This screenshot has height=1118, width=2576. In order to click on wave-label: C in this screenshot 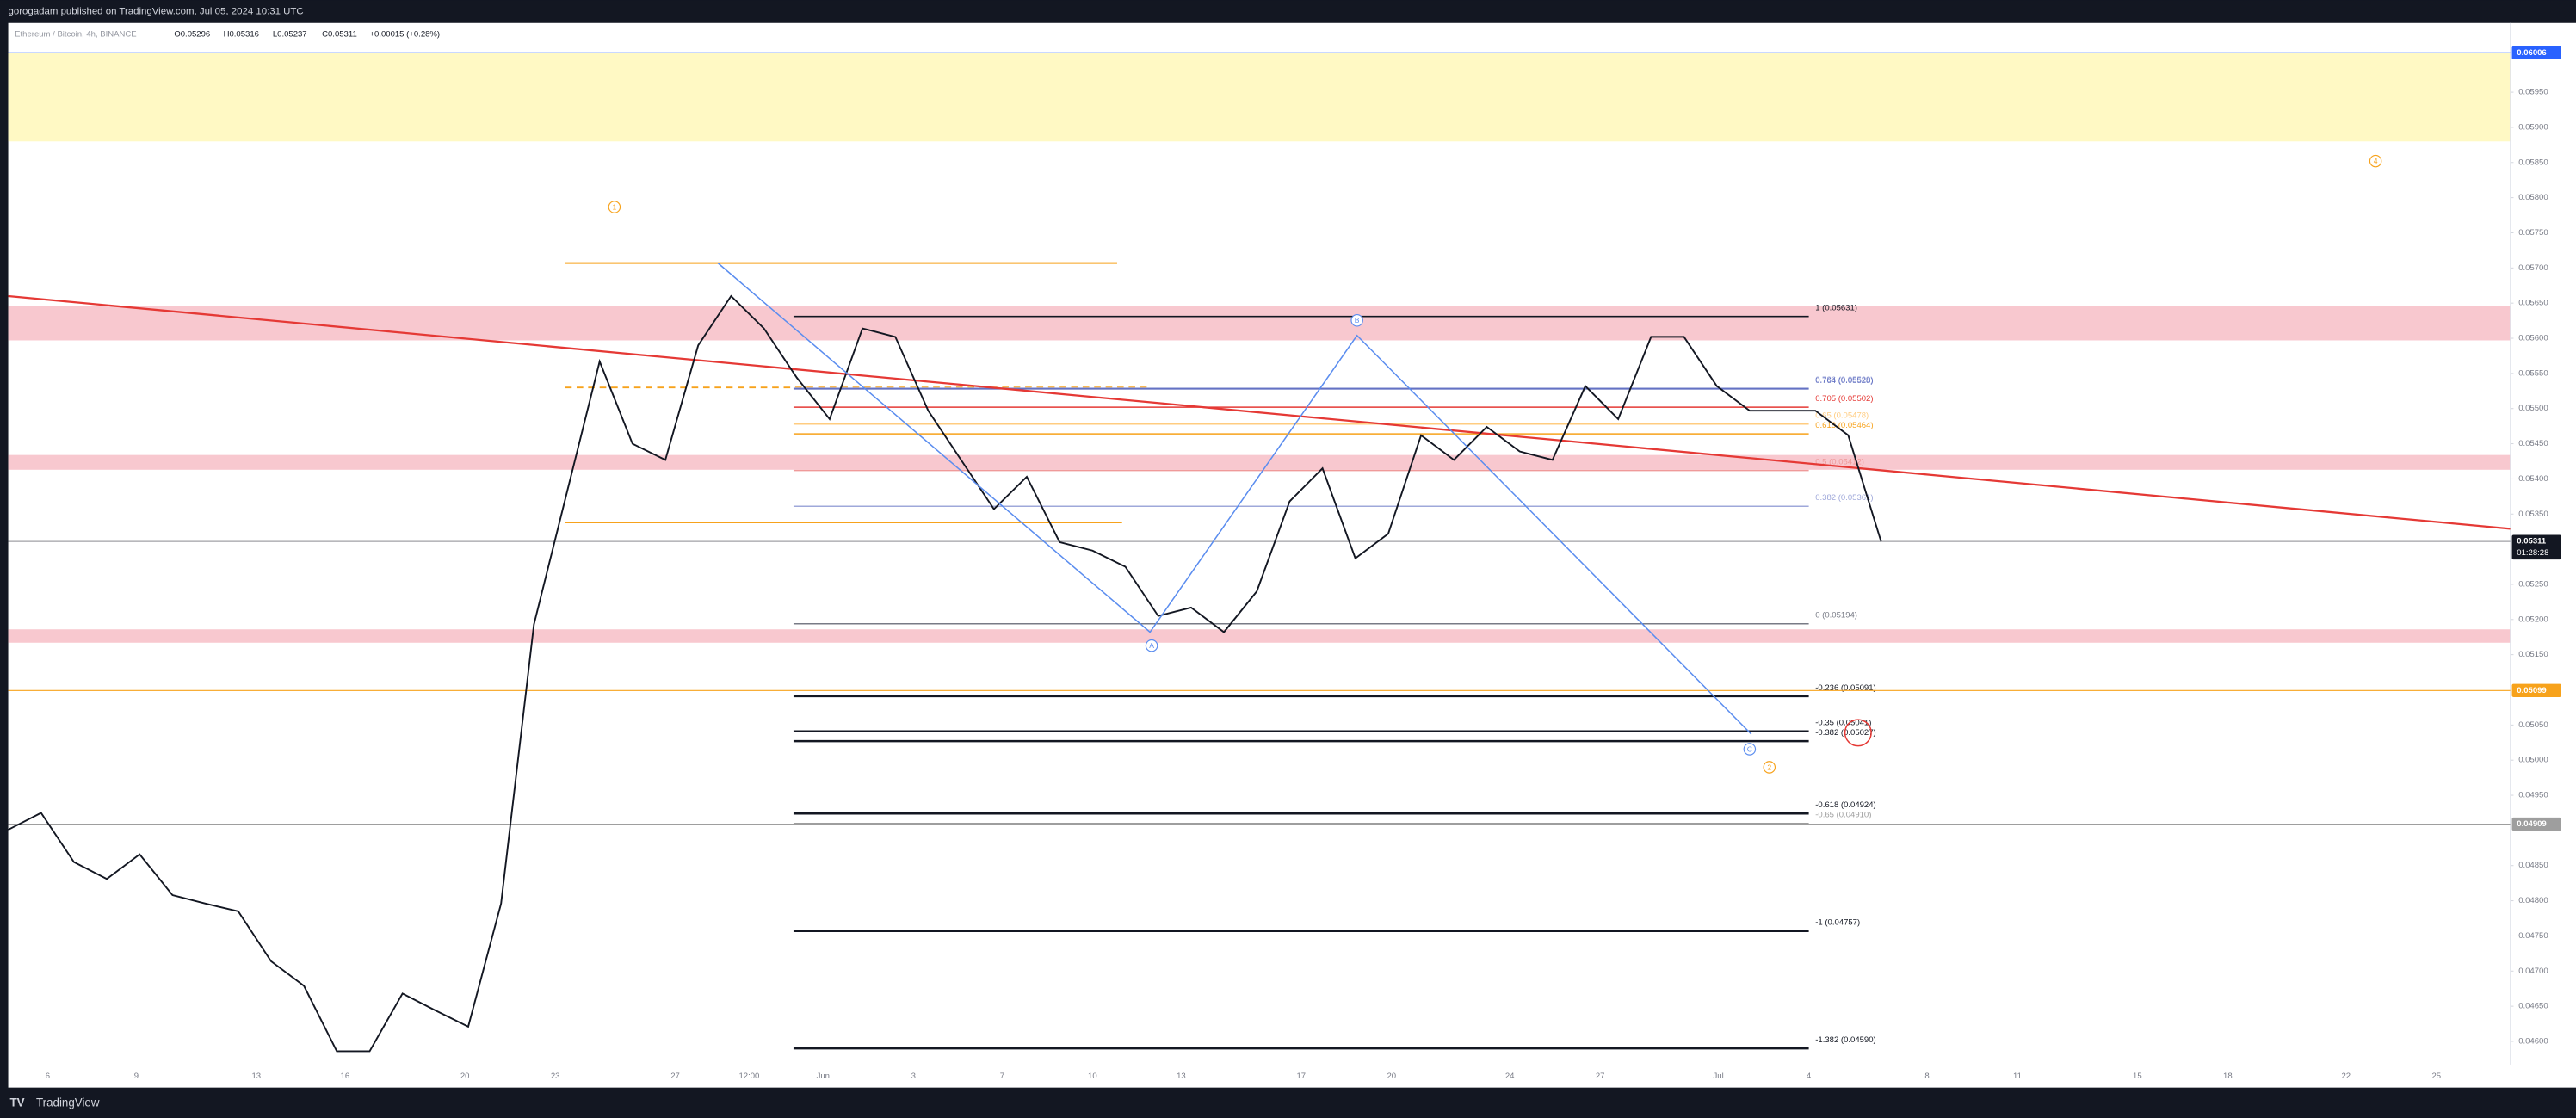, I will do `click(1749, 748)`.